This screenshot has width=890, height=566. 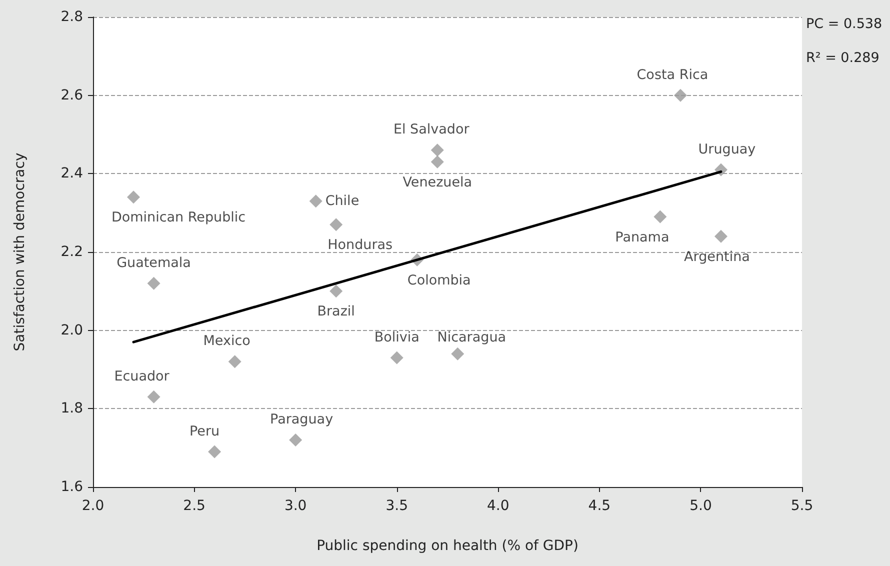 What do you see at coordinates (447, 546) in the screenshot?
I see `x-axis-title: Public spending on health (% of GDP)` at bounding box center [447, 546].